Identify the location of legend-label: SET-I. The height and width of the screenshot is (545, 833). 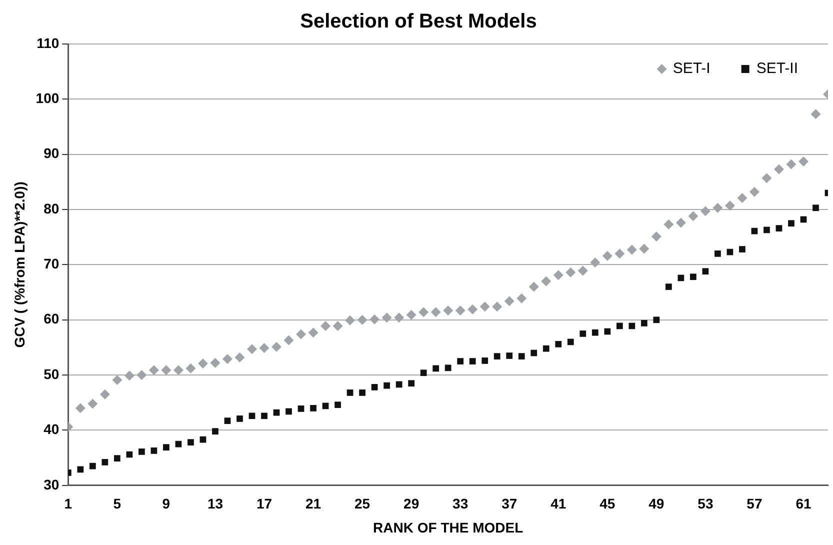
(691, 69).